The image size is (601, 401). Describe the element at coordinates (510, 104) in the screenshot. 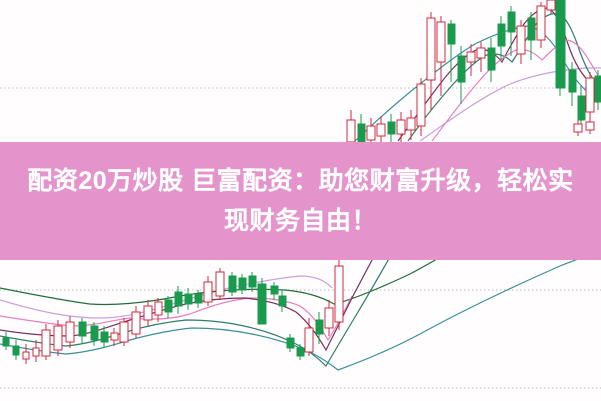

I see `ma120-line-upper` at that location.